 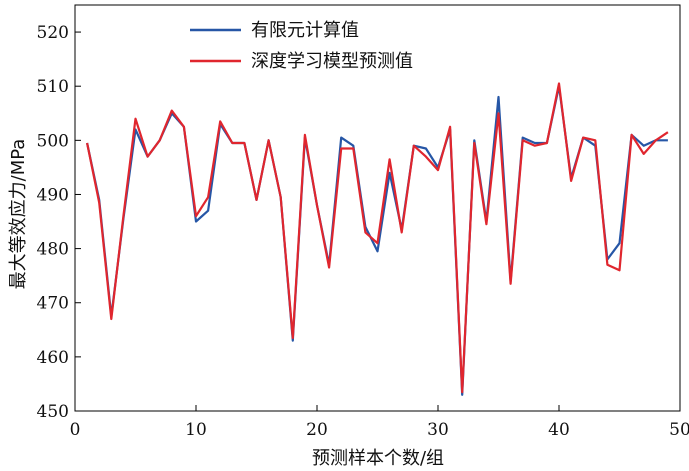 I want to click on x-tick-label: 20, so click(x=317, y=430).